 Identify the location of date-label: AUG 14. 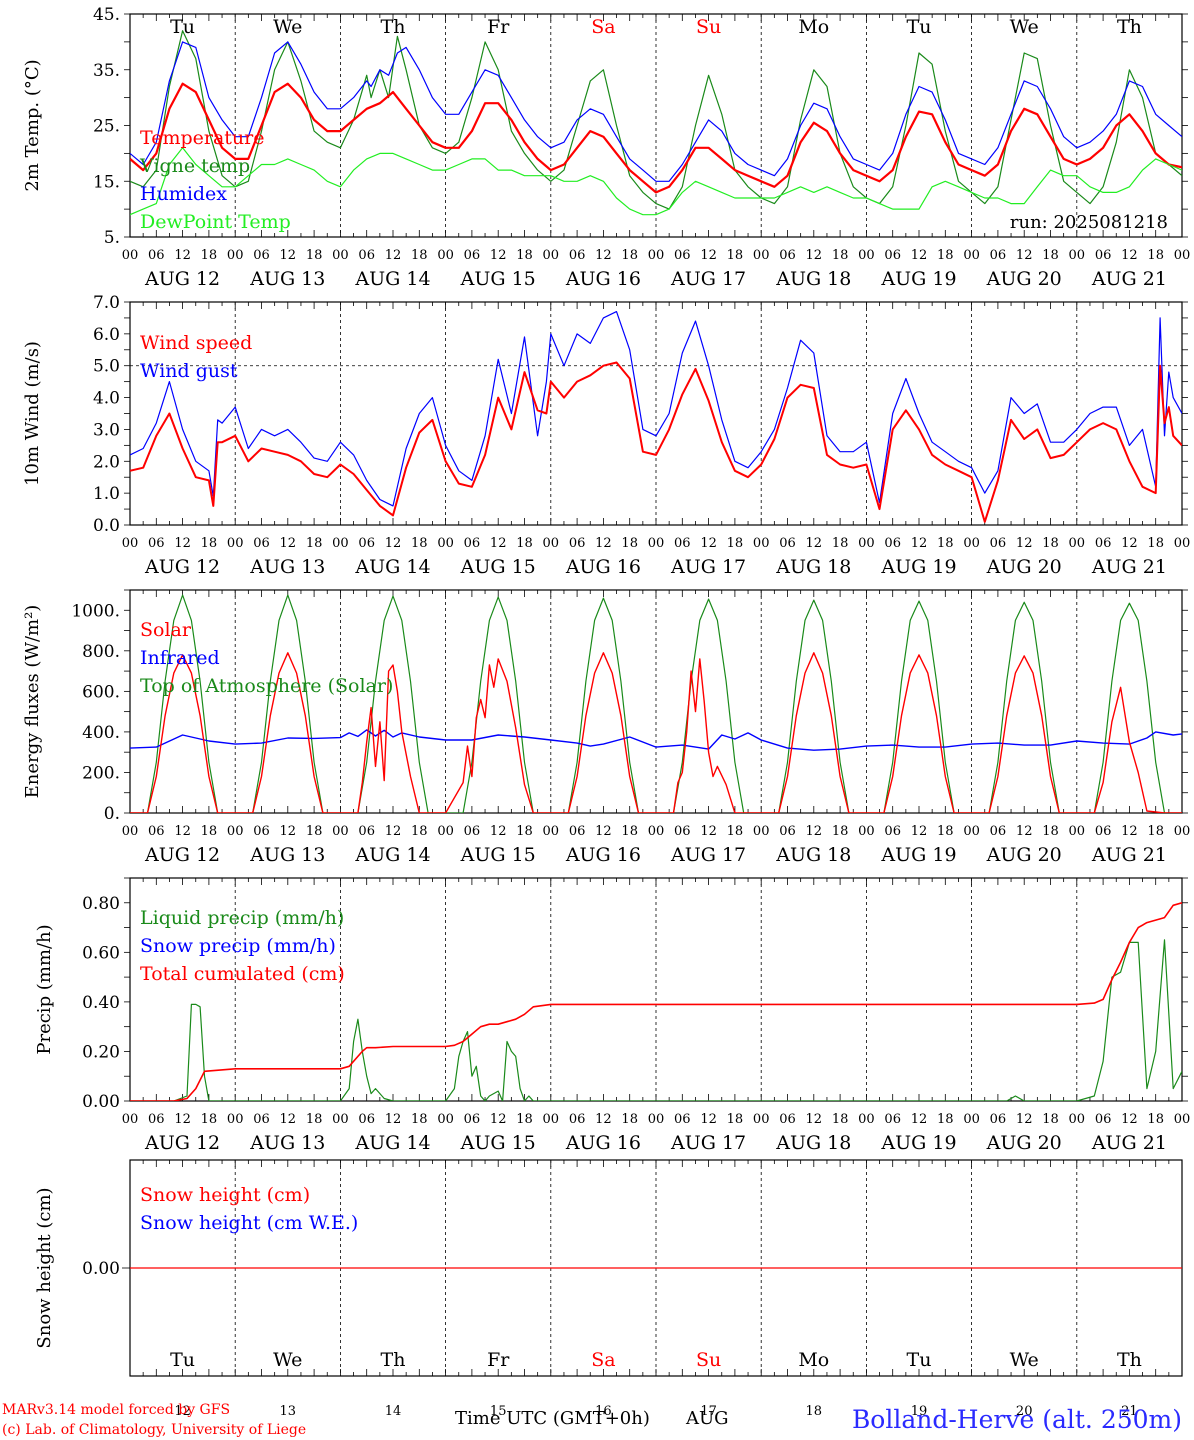
(392, 855).